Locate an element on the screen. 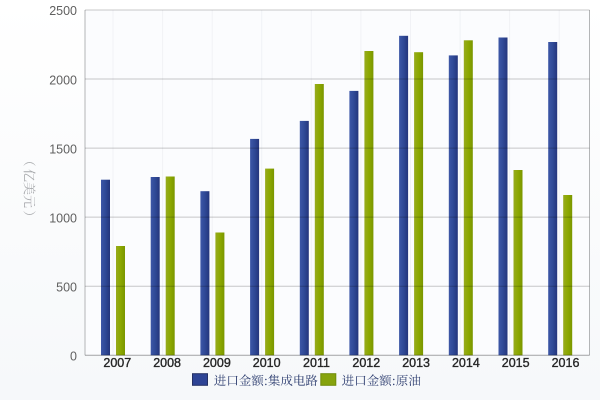  svg-text: 1500 is located at coordinates (63, 149).